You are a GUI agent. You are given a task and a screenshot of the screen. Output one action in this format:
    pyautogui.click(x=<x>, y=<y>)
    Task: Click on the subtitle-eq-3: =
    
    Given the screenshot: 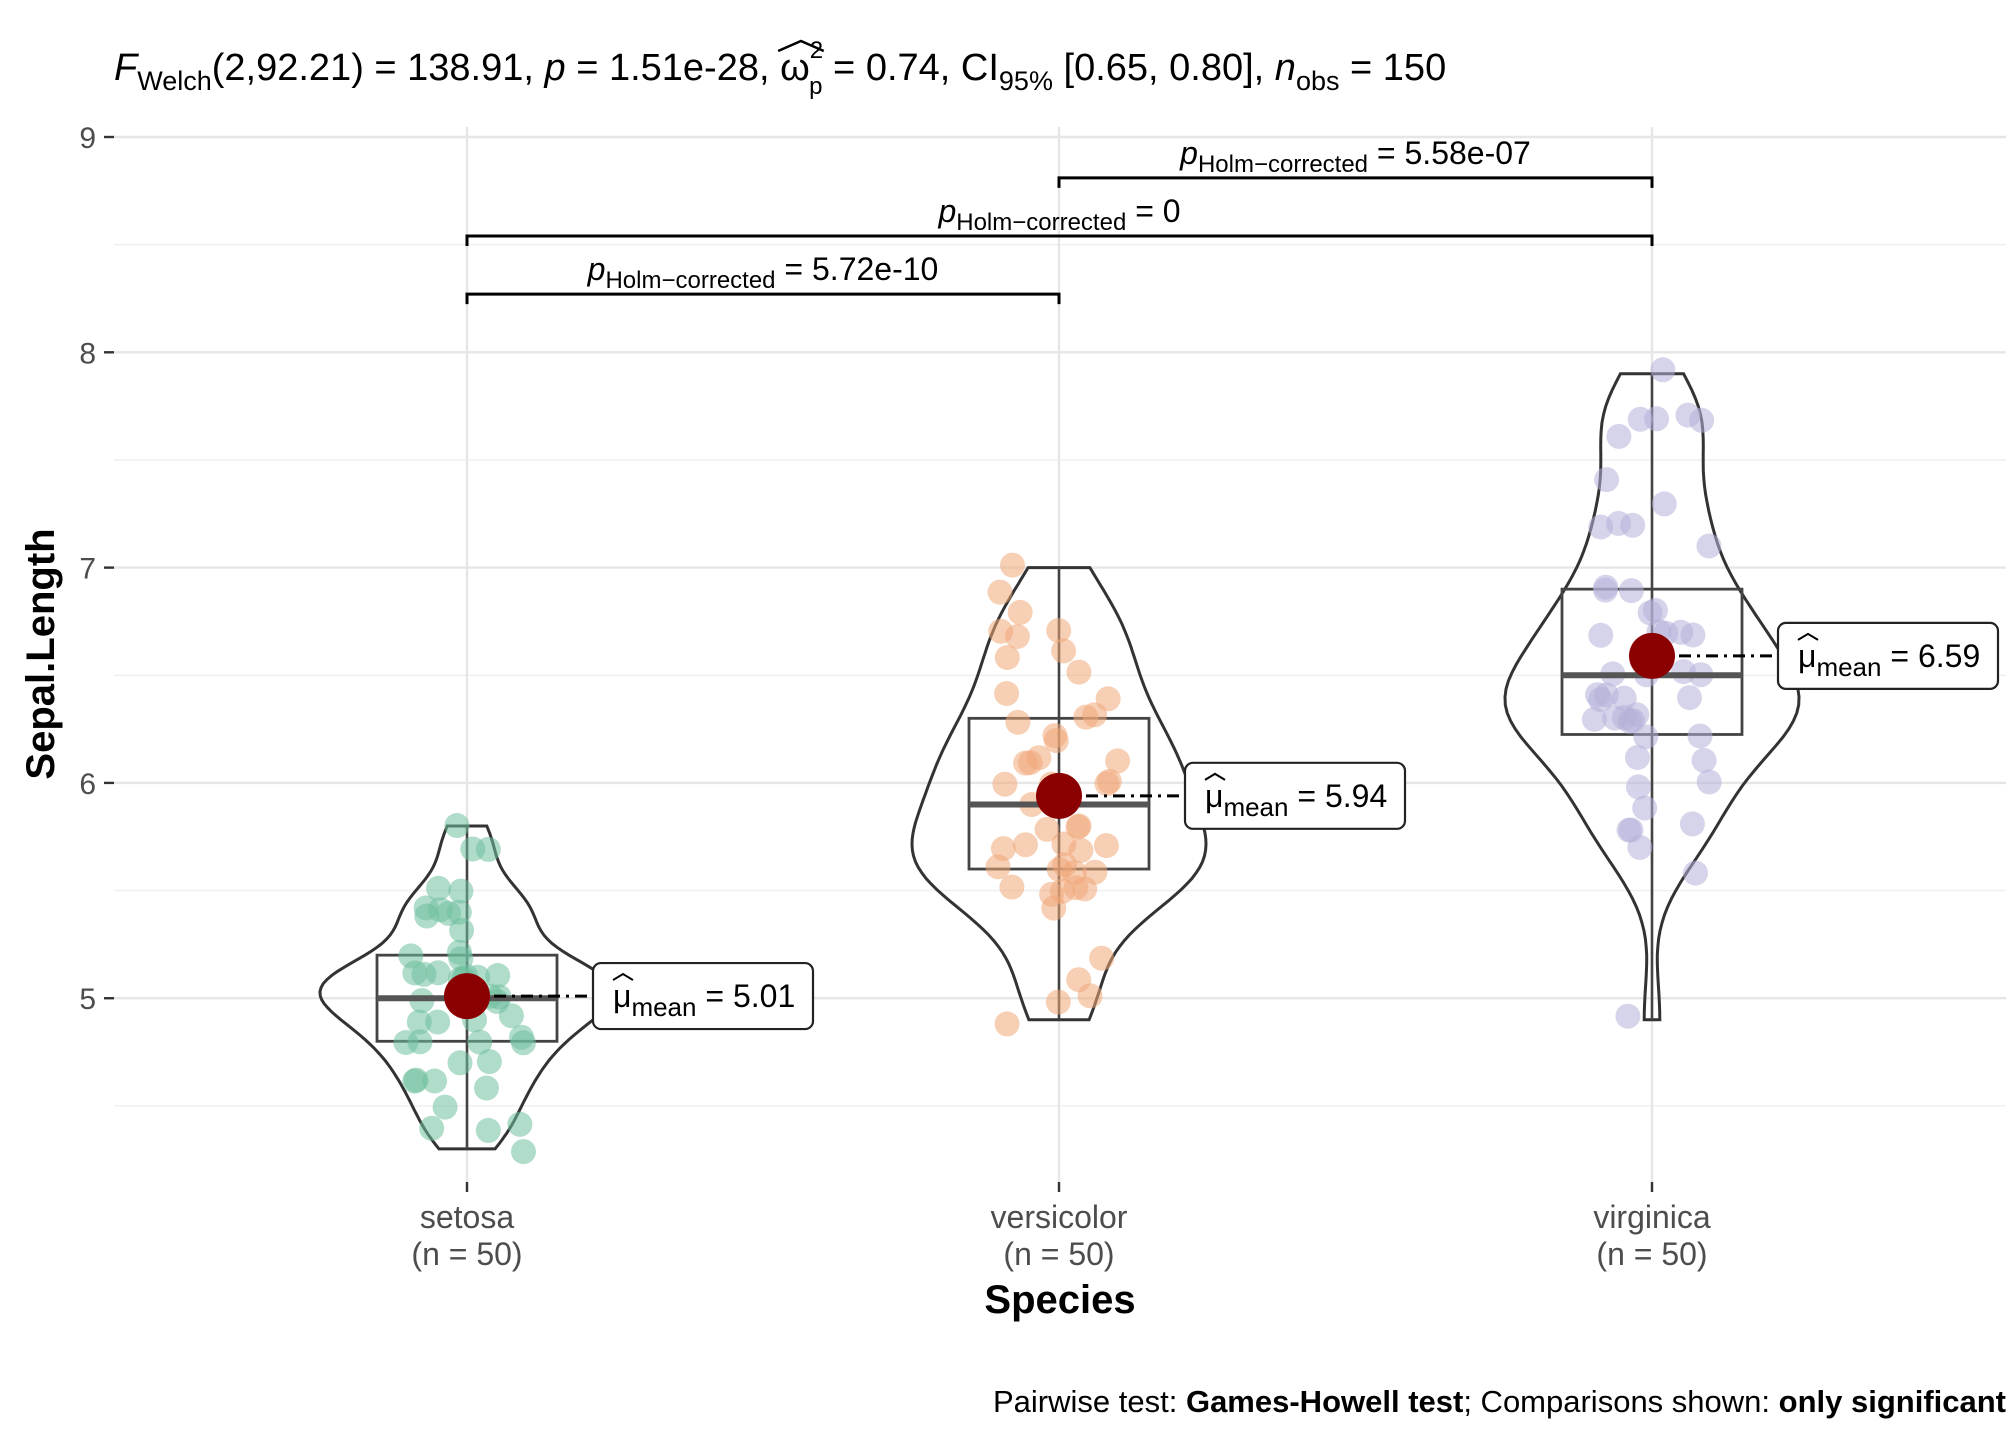 What is the action you would take?
    pyautogui.click(x=844, y=68)
    